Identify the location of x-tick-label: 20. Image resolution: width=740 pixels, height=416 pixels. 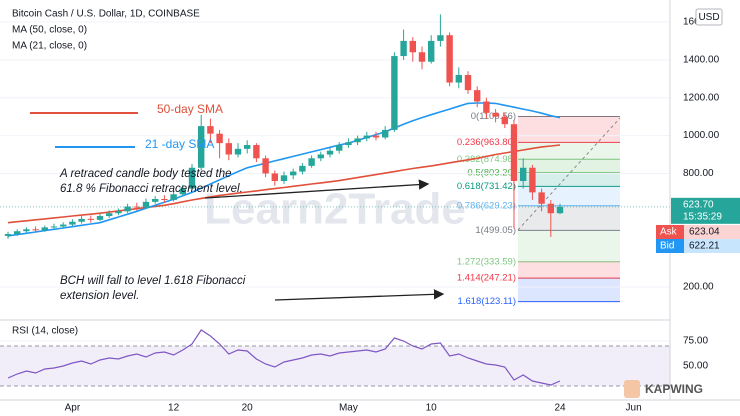
(248, 408).